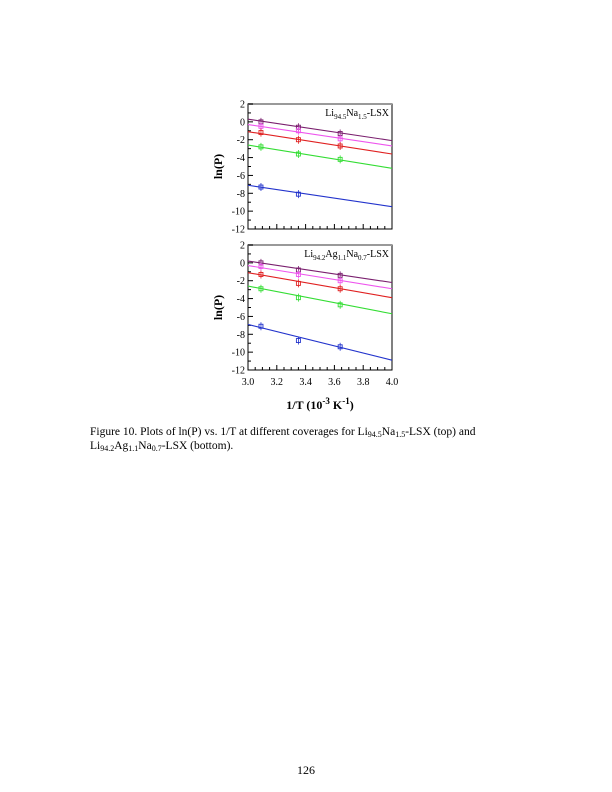  I want to click on title-part: Ag, so click(331, 254).